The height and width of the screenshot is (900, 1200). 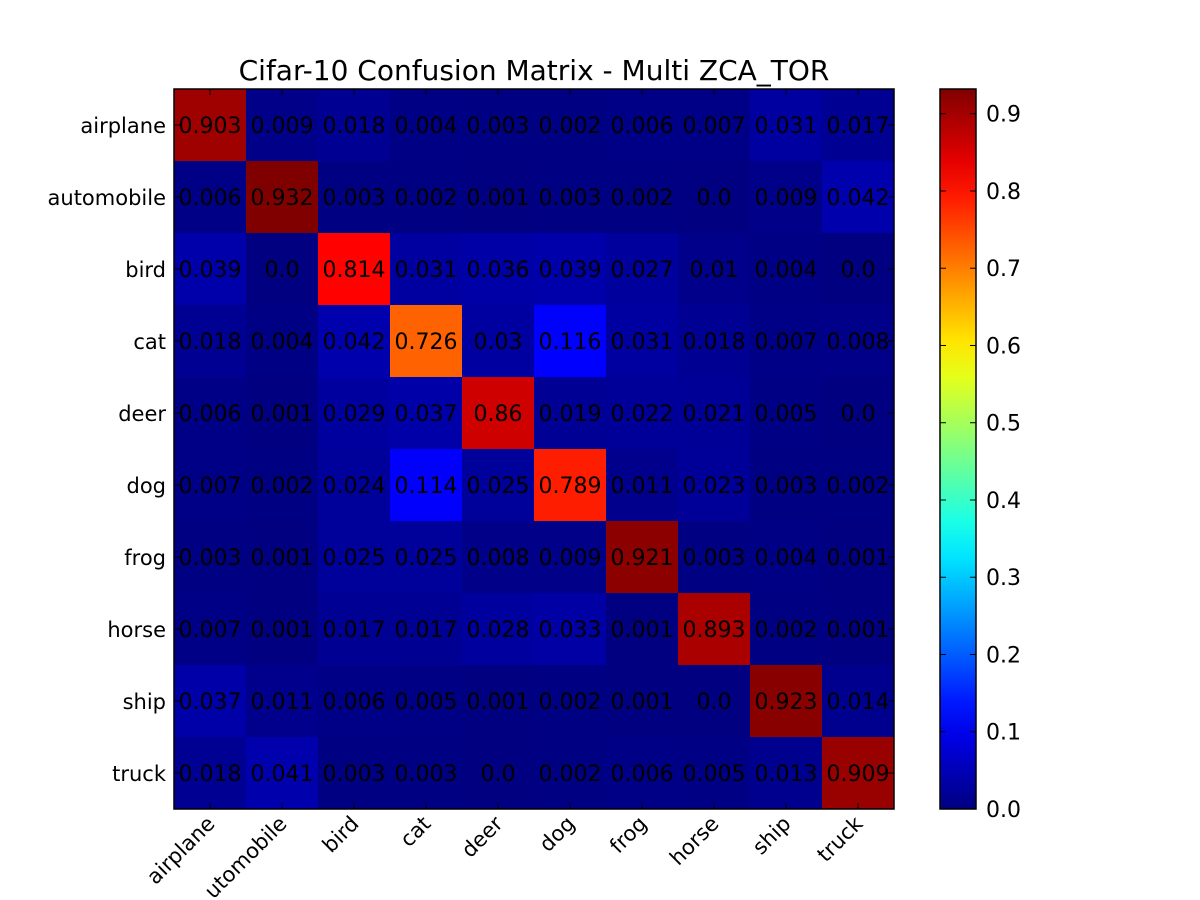 I want to click on cell-value-label: 0.011, so click(x=282, y=702).